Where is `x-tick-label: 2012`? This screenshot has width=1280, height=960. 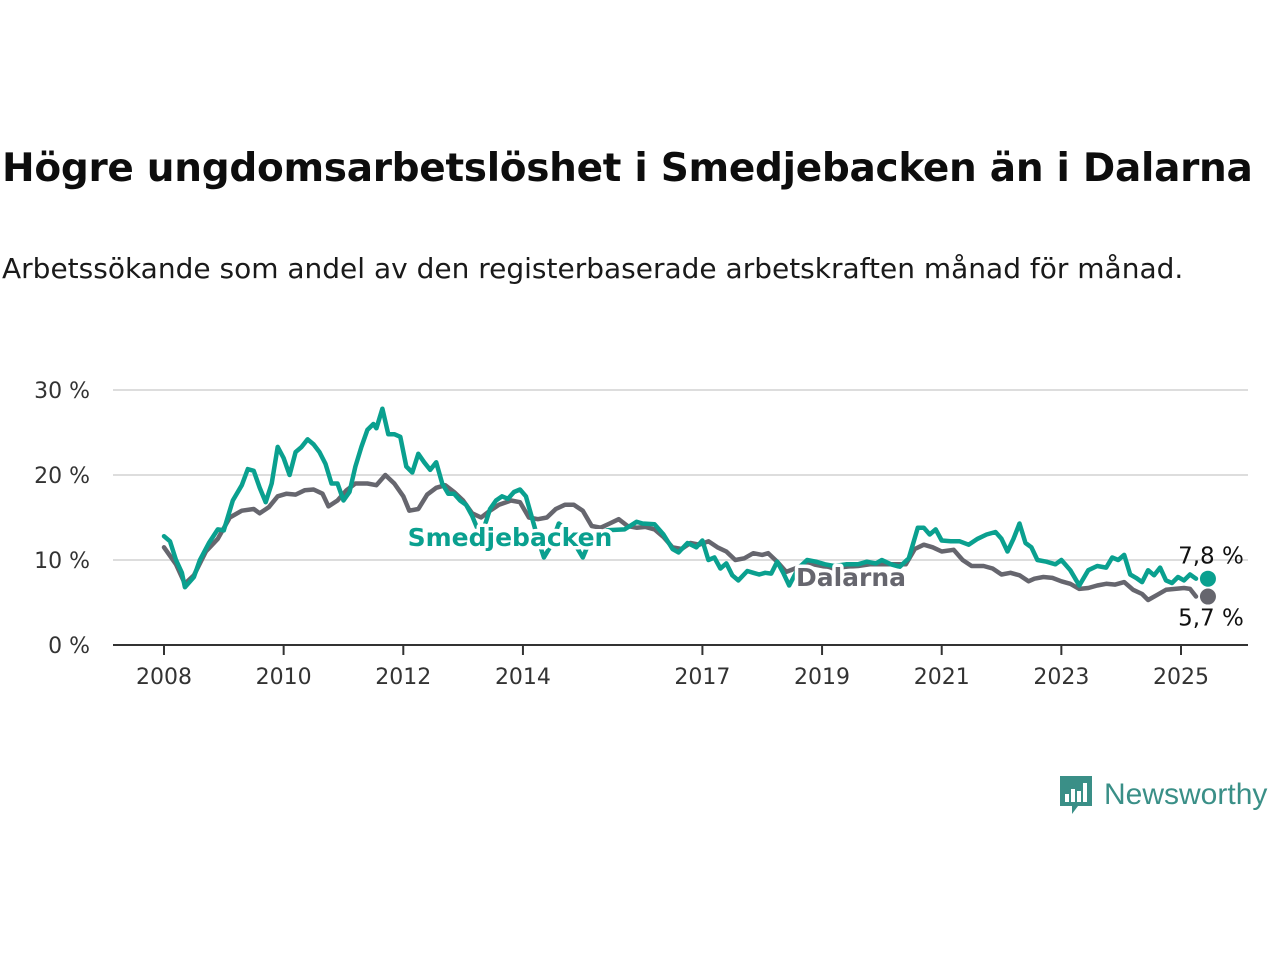
x-tick-label: 2012 is located at coordinates (403, 677).